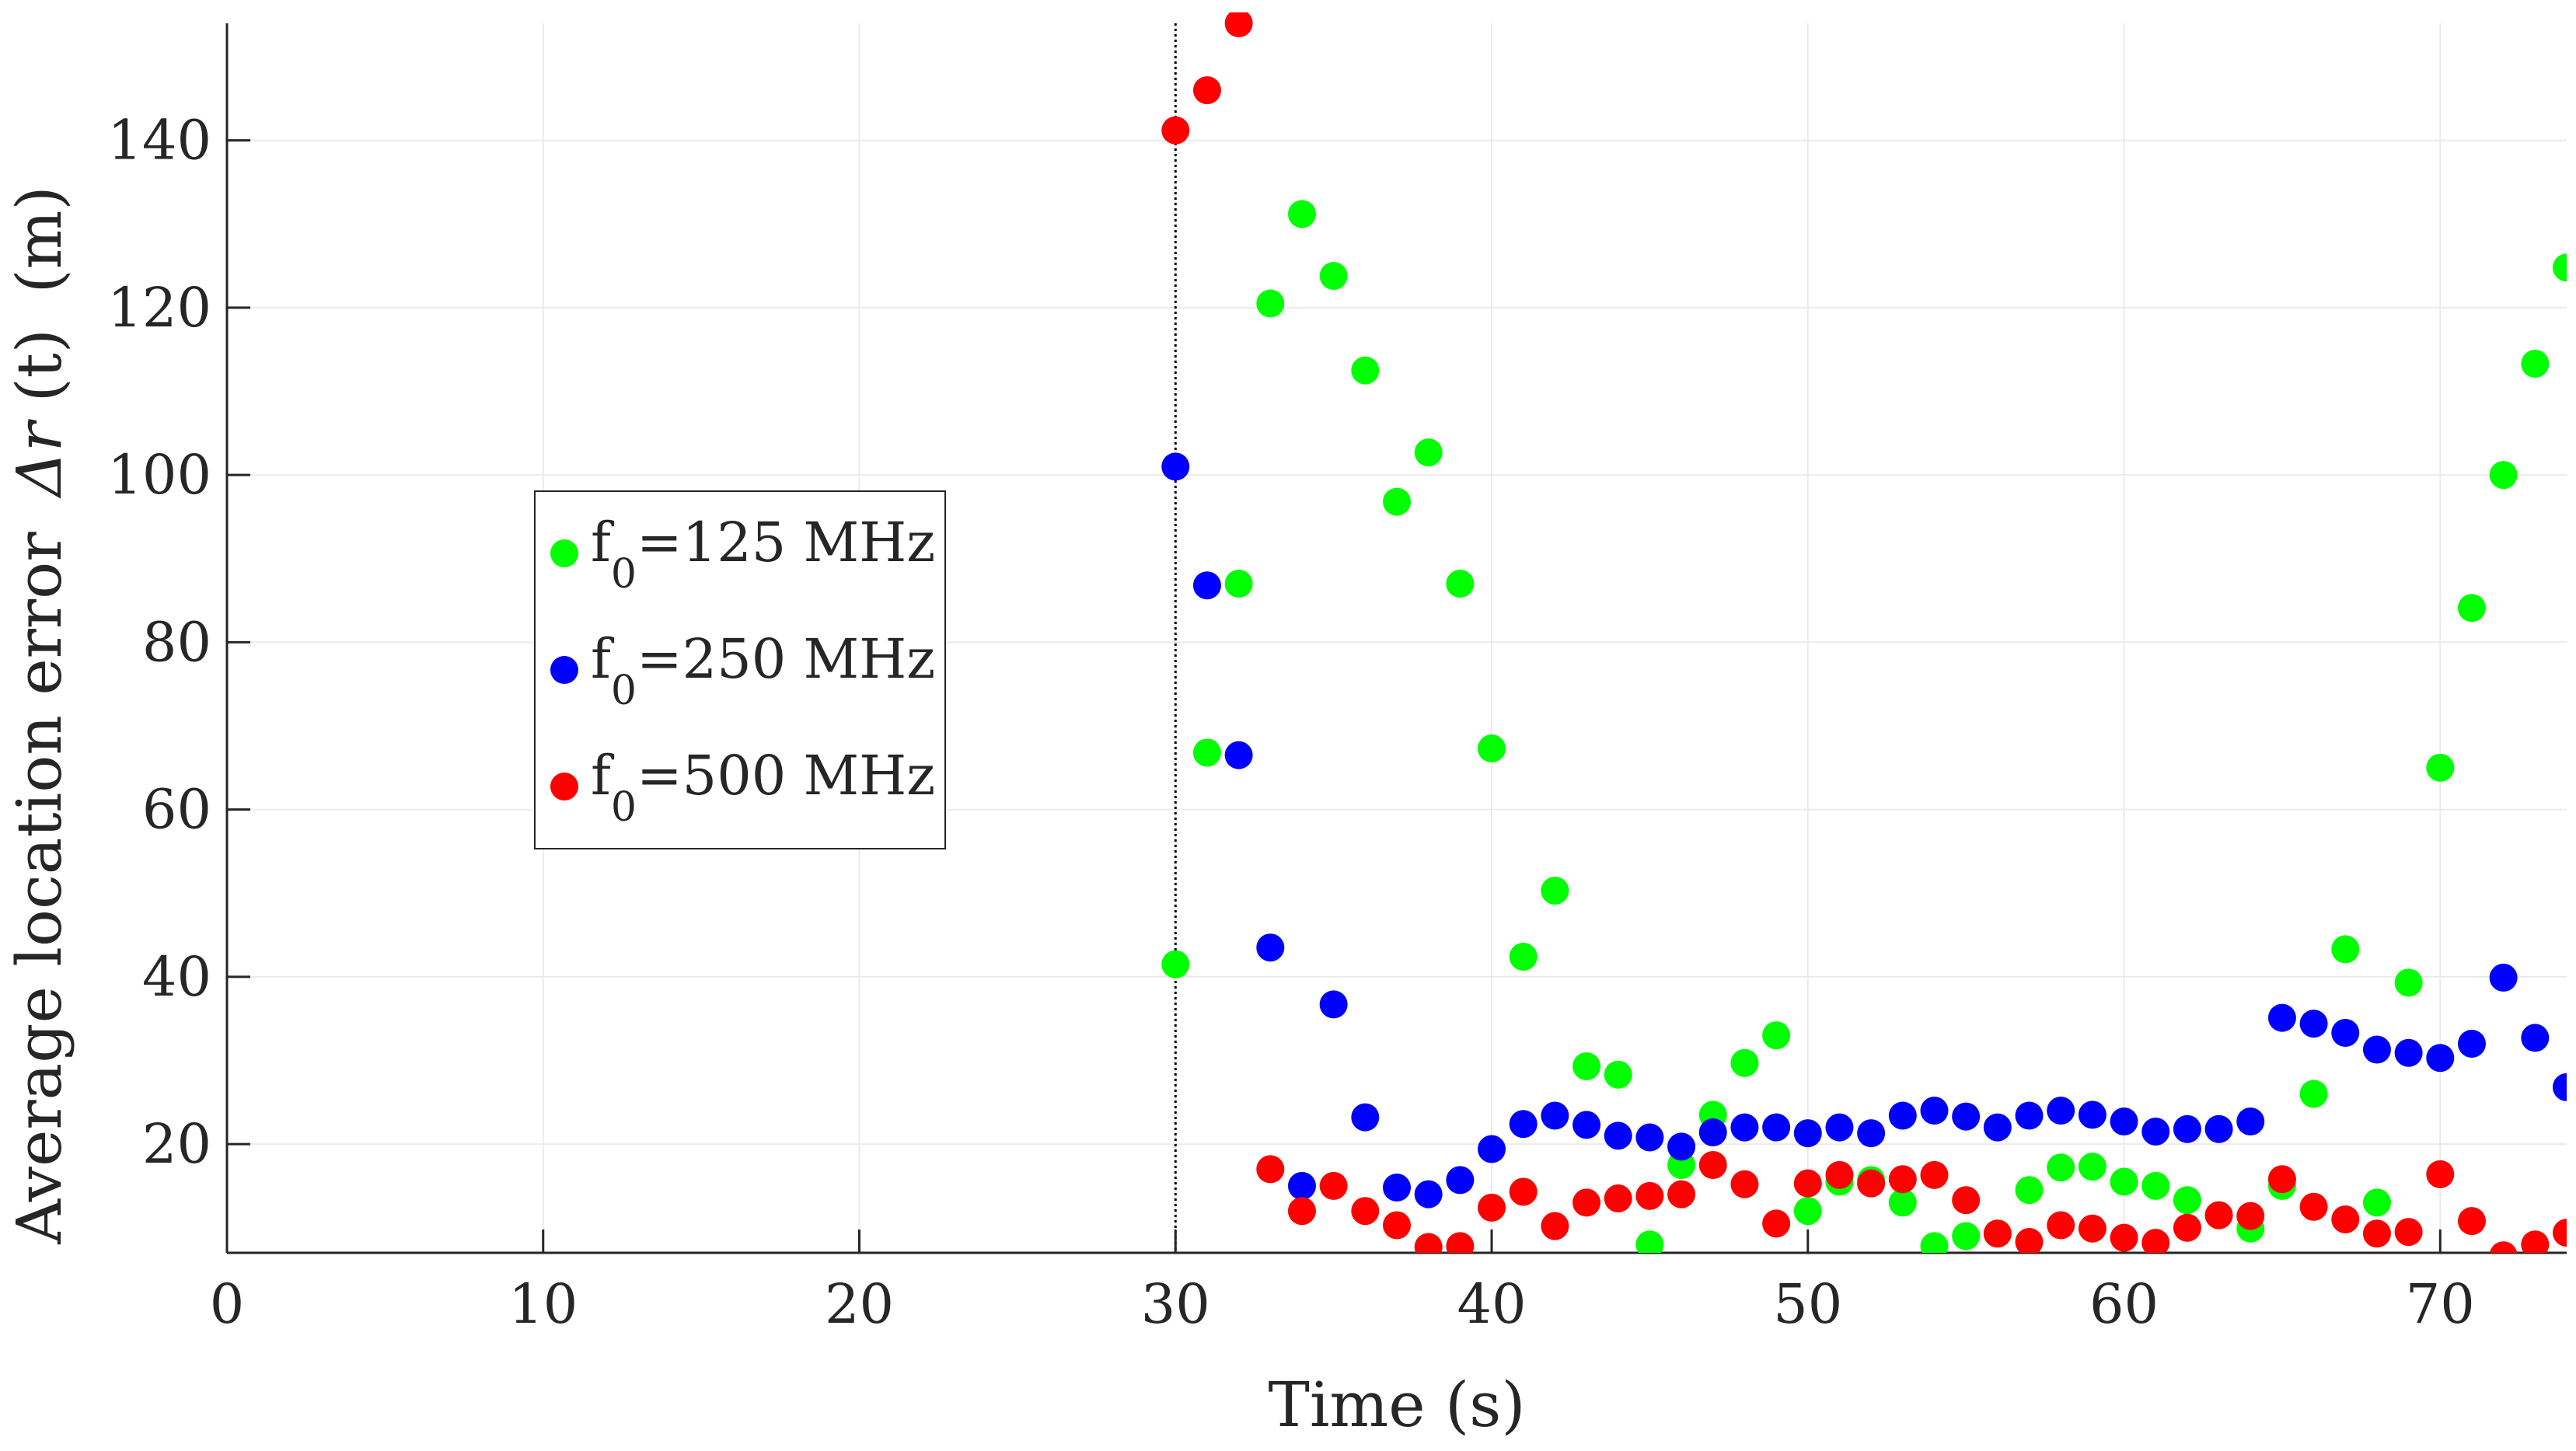 The width and height of the screenshot is (2576, 1451). Describe the element at coordinates (177, 810) in the screenshot. I see `y-tick-label: 60` at that location.